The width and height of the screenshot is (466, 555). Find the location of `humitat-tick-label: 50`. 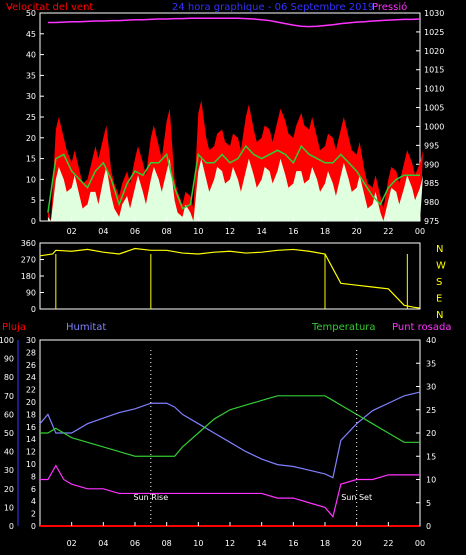

humitat-tick-label: 50 is located at coordinates (9, 433).